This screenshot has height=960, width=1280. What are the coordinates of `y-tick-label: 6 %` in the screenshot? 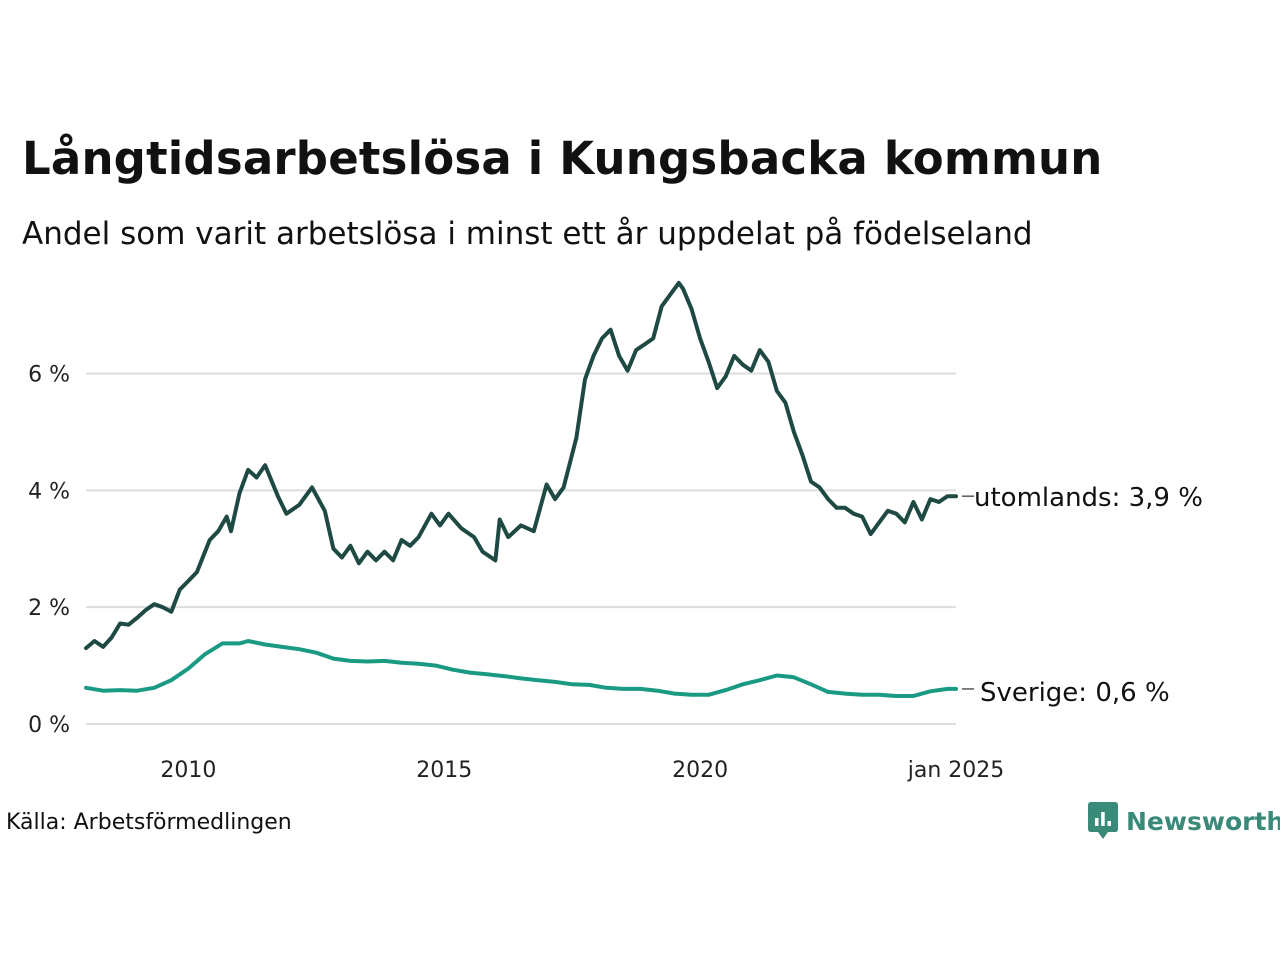 It's located at (49, 374).